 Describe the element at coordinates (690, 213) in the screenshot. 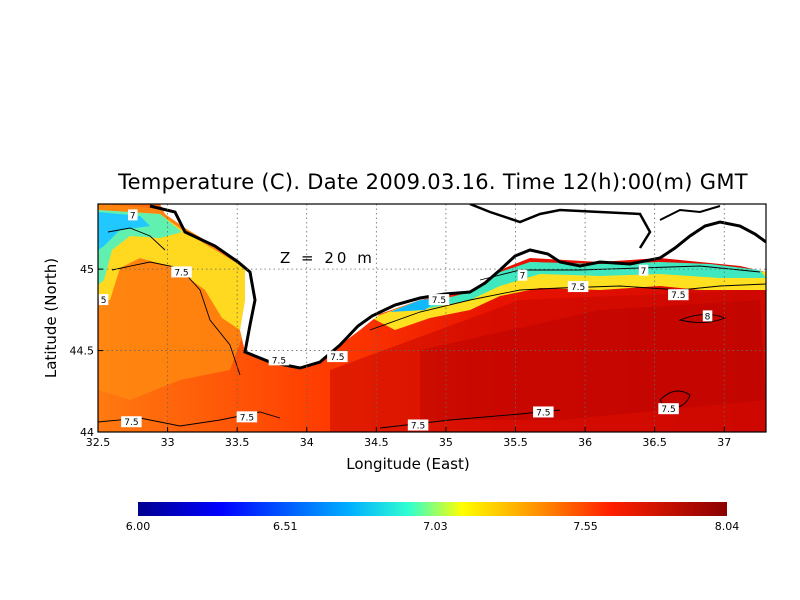

I see `coastline-islet` at that location.